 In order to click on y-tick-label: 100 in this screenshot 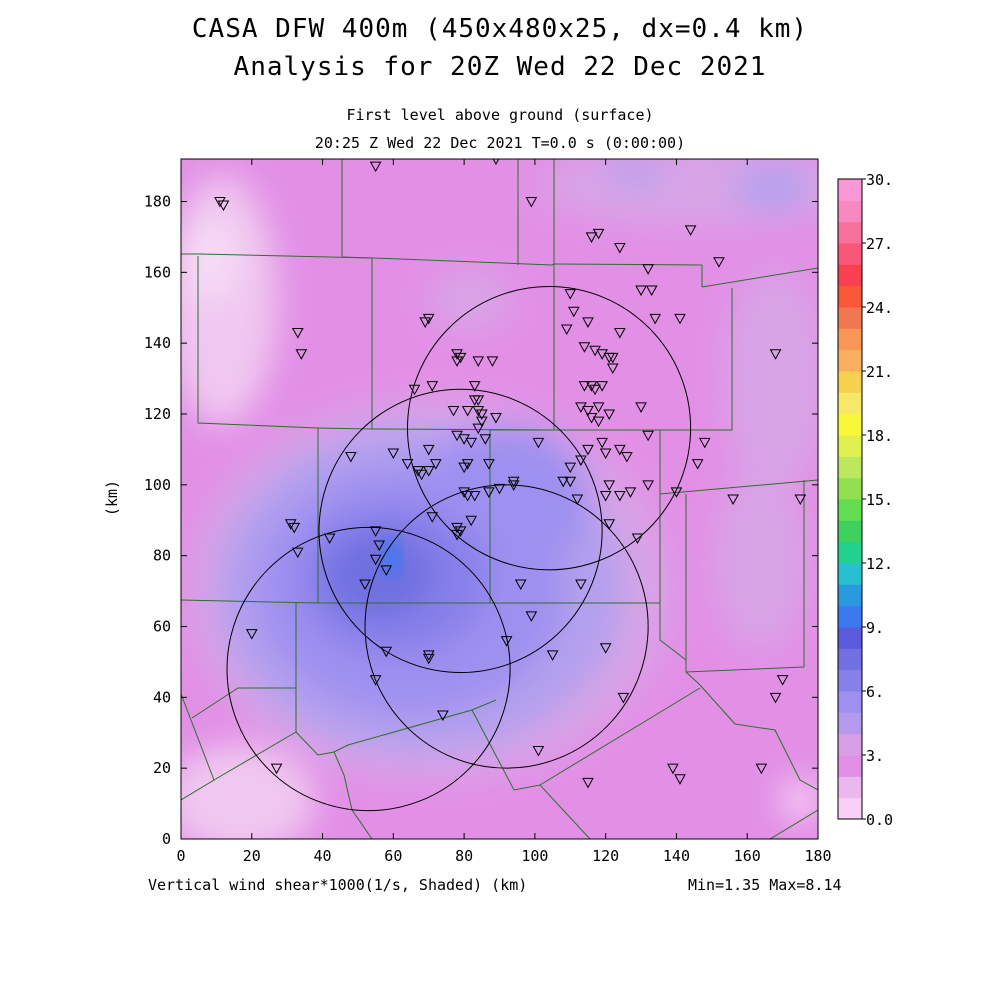, I will do `click(157, 485)`.